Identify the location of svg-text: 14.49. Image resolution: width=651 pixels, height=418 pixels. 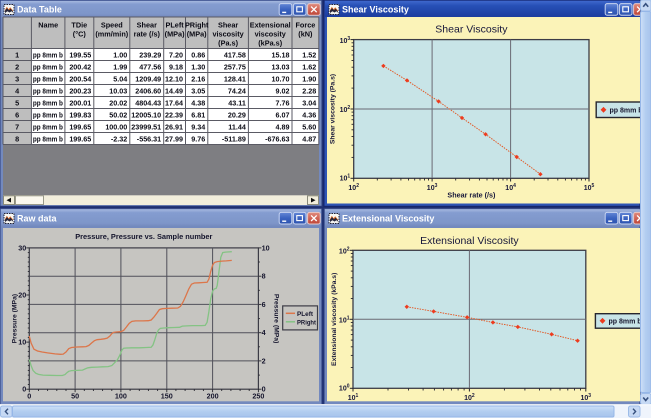
(174, 91).